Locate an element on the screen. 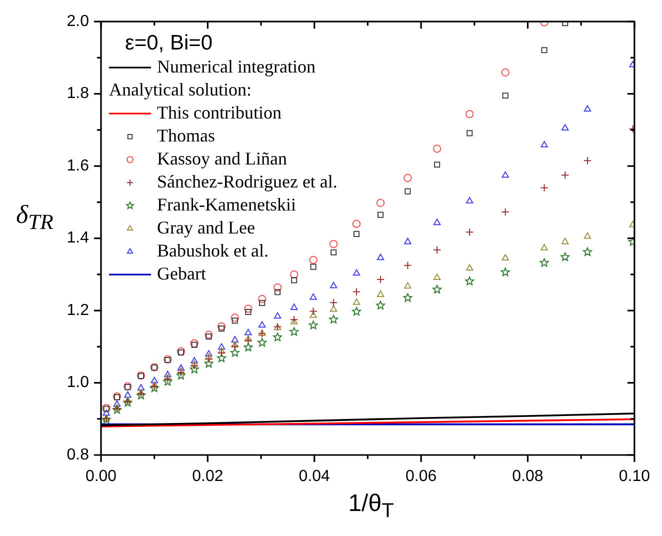 The height and width of the screenshot is (536, 662). x-tick-label: 0.08 is located at coordinates (528, 477).